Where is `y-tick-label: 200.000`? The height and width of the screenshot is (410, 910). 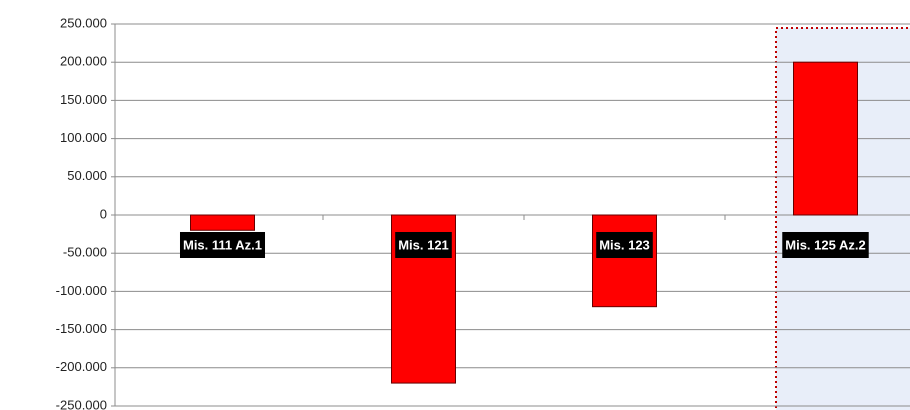 y-tick-label: 200.000 is located at coordinates (83, 61).